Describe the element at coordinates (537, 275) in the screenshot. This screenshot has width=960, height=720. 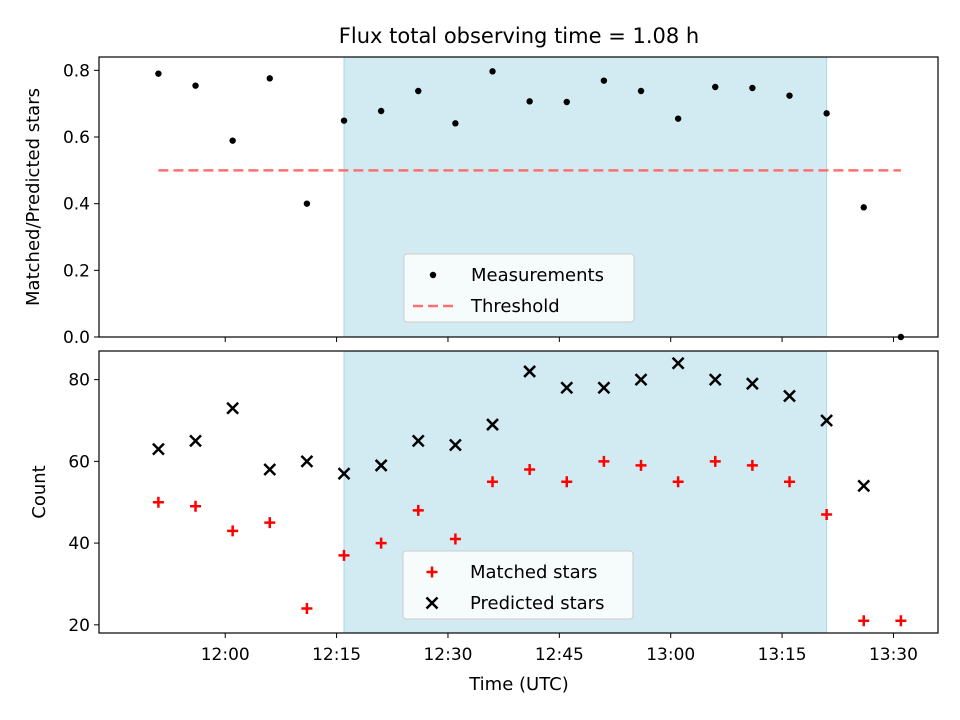
I see `legend-label: Measurements` at that location.